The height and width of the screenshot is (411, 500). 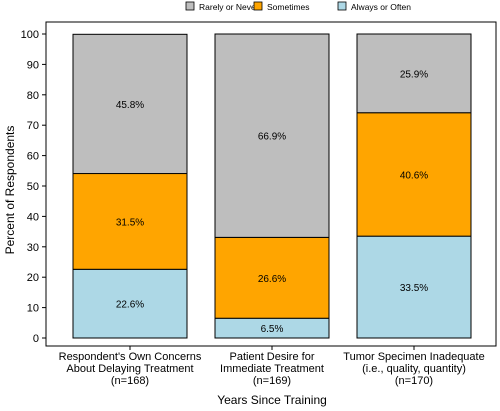 I want to click on legend-label: Always or Often, so click(x=381, y=7).